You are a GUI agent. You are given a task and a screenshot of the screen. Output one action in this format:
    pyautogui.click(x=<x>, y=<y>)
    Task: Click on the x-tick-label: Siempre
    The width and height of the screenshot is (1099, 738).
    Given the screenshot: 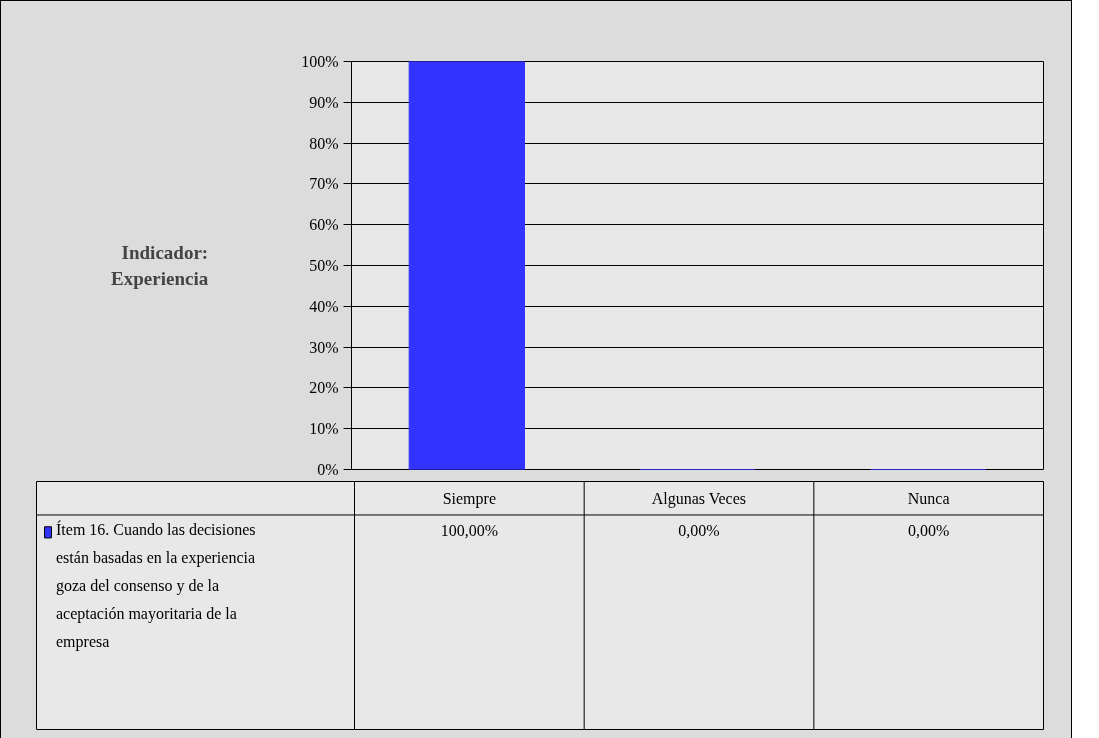 What is the action you would take?
    pyautogui.click(x=469, y=498)
    